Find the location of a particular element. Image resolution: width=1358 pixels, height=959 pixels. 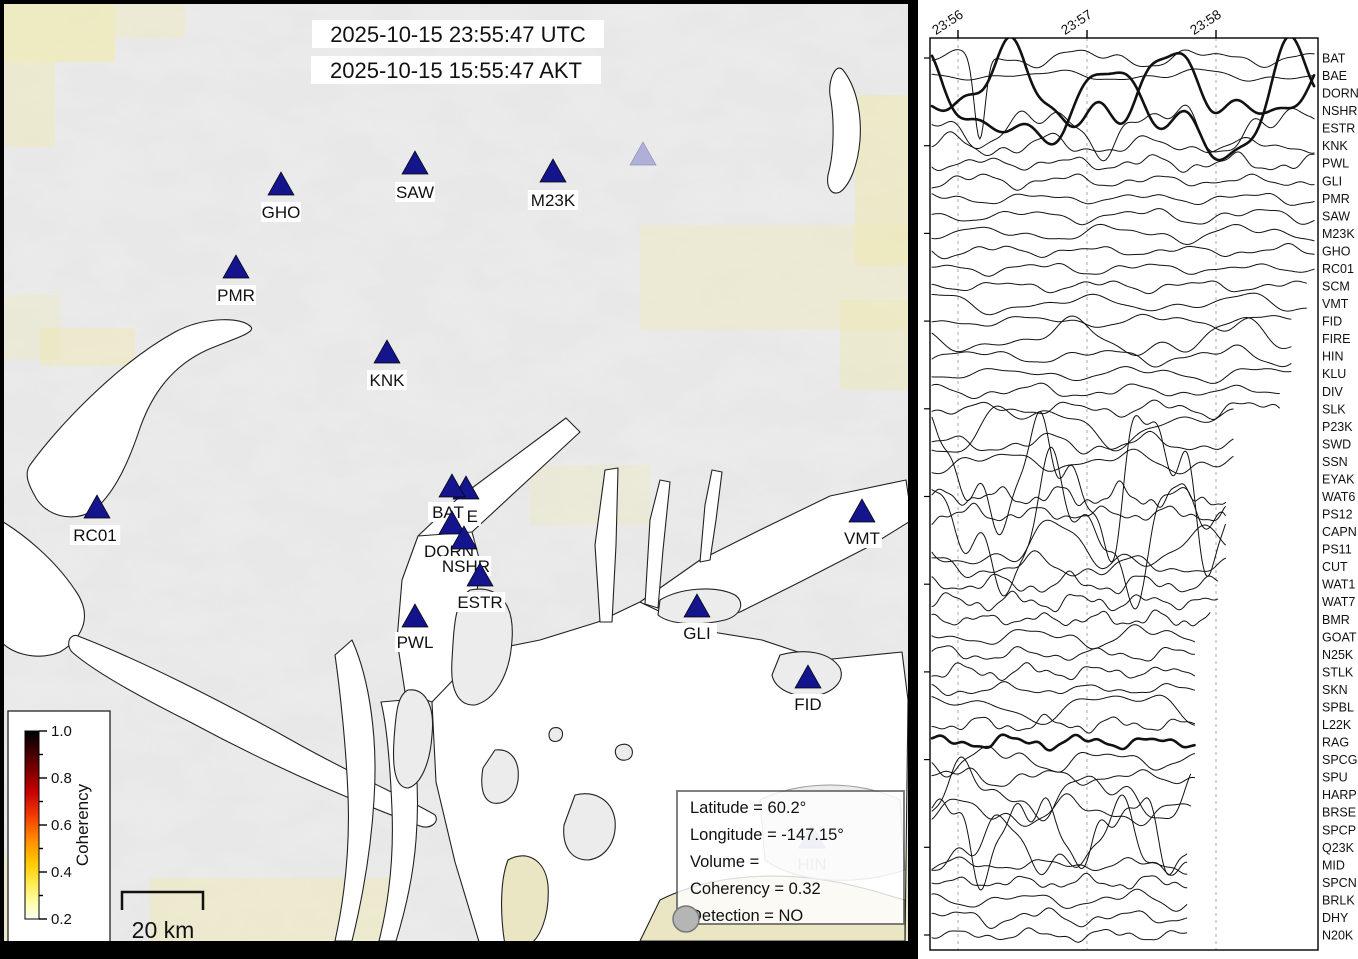

trace-DHY is located at coordinates (1059, 918).